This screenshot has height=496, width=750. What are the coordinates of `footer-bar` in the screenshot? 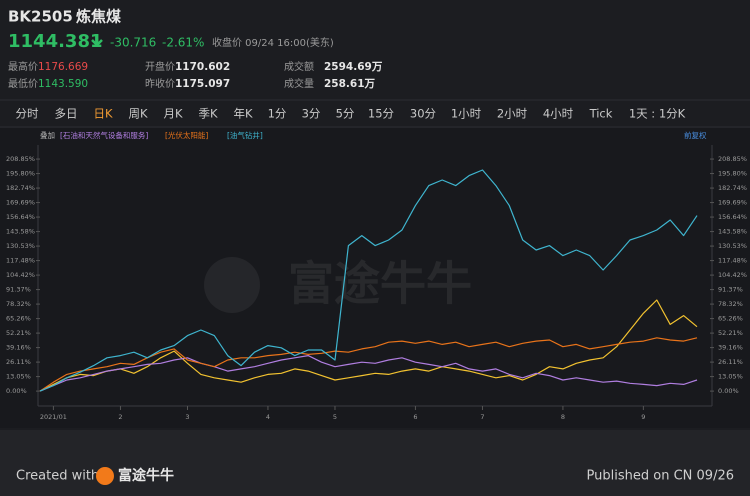 It's located at (375, 463).